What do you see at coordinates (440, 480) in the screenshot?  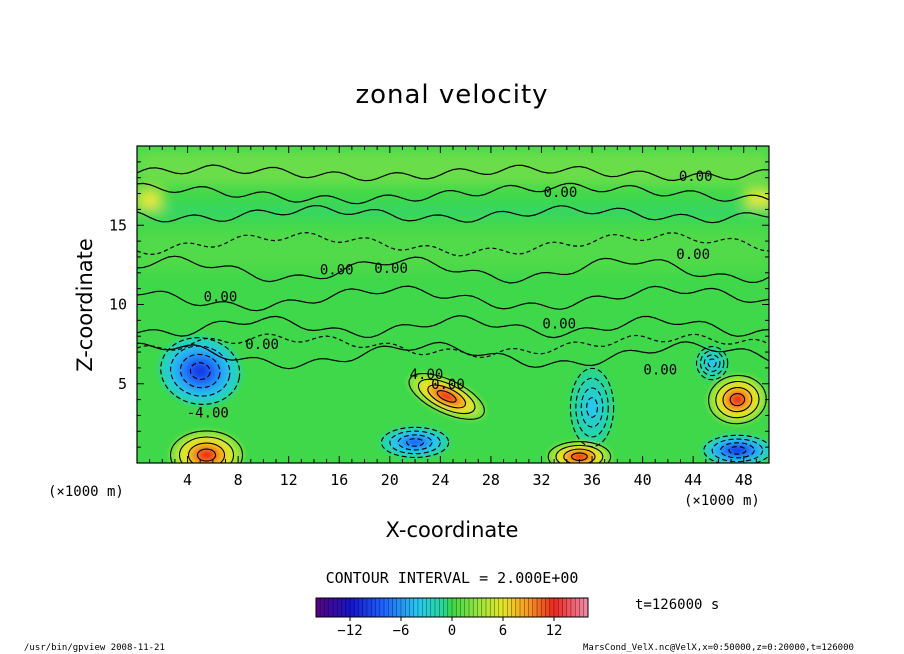 I see `x-tick-label: 24` at bounding box center [440, 480].